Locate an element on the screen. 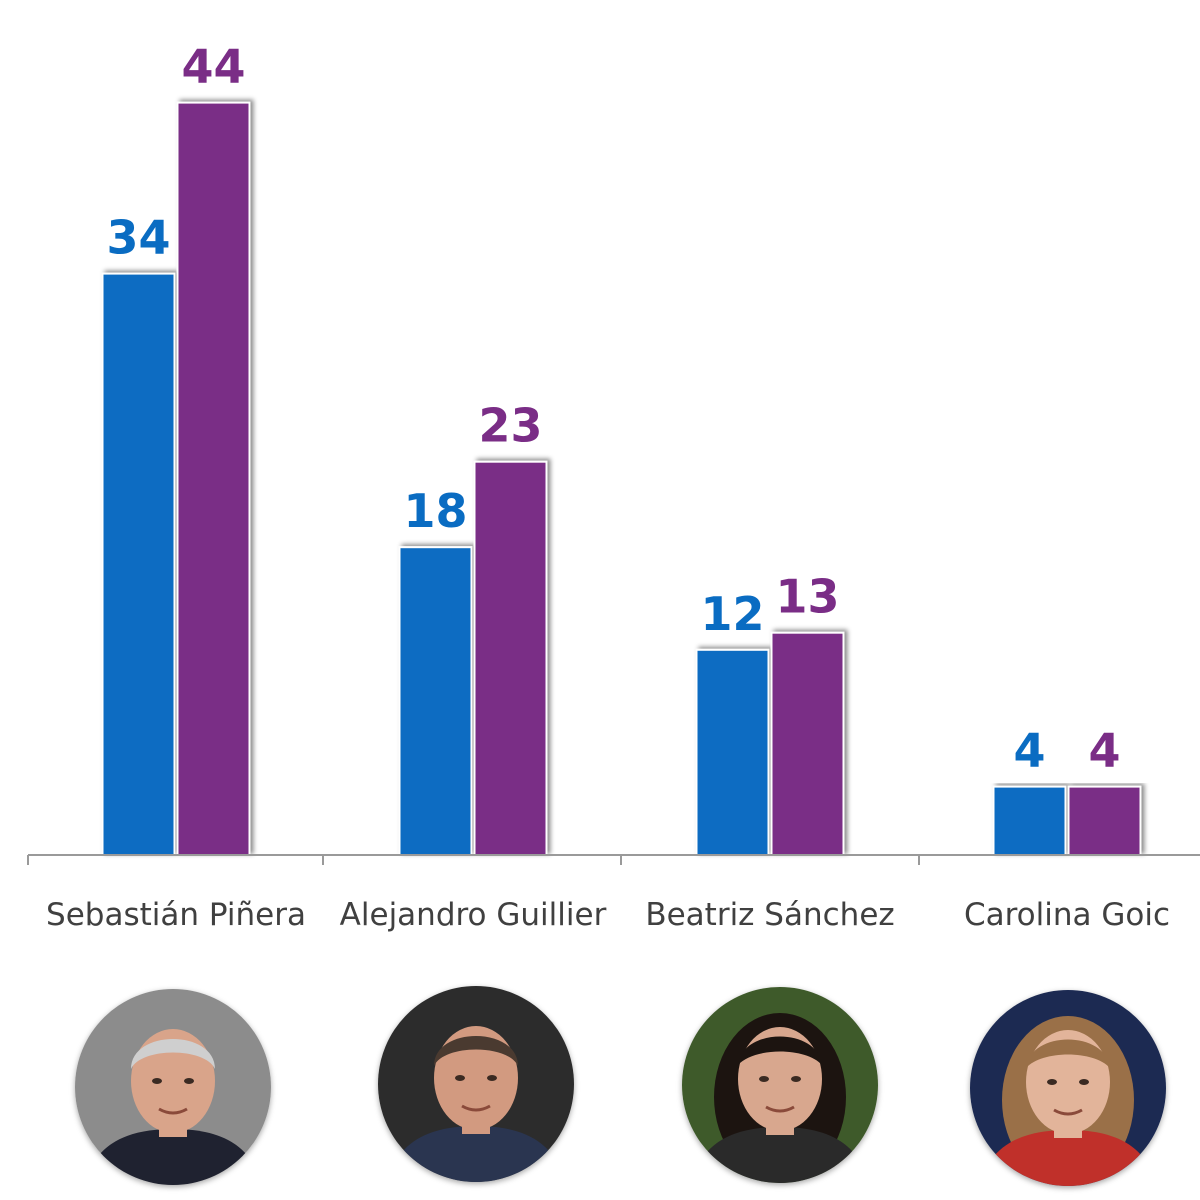 This screenshot has width=1200, height=1200. category-label-2: Alejandro Guillier is located at coordinates (473, 915).